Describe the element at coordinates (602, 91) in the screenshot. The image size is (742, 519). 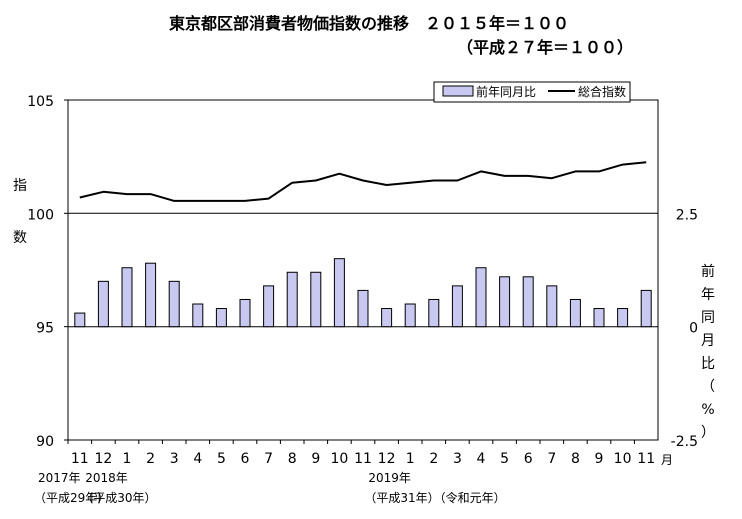
I see `legend-line-label: 総合指数` at that location.